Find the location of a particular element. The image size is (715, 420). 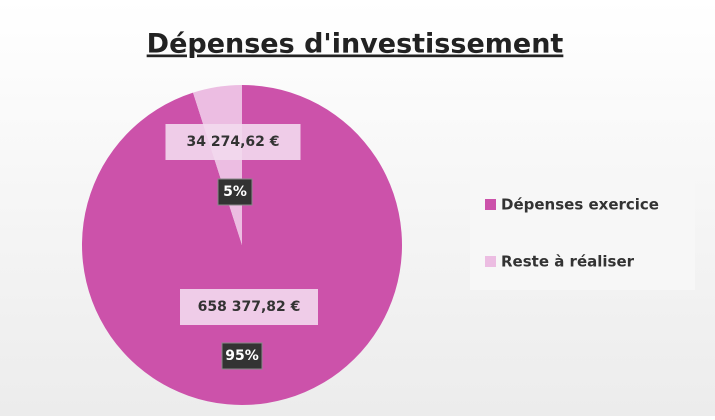

percentage-label: 5% is located at coordinates (235, 192).